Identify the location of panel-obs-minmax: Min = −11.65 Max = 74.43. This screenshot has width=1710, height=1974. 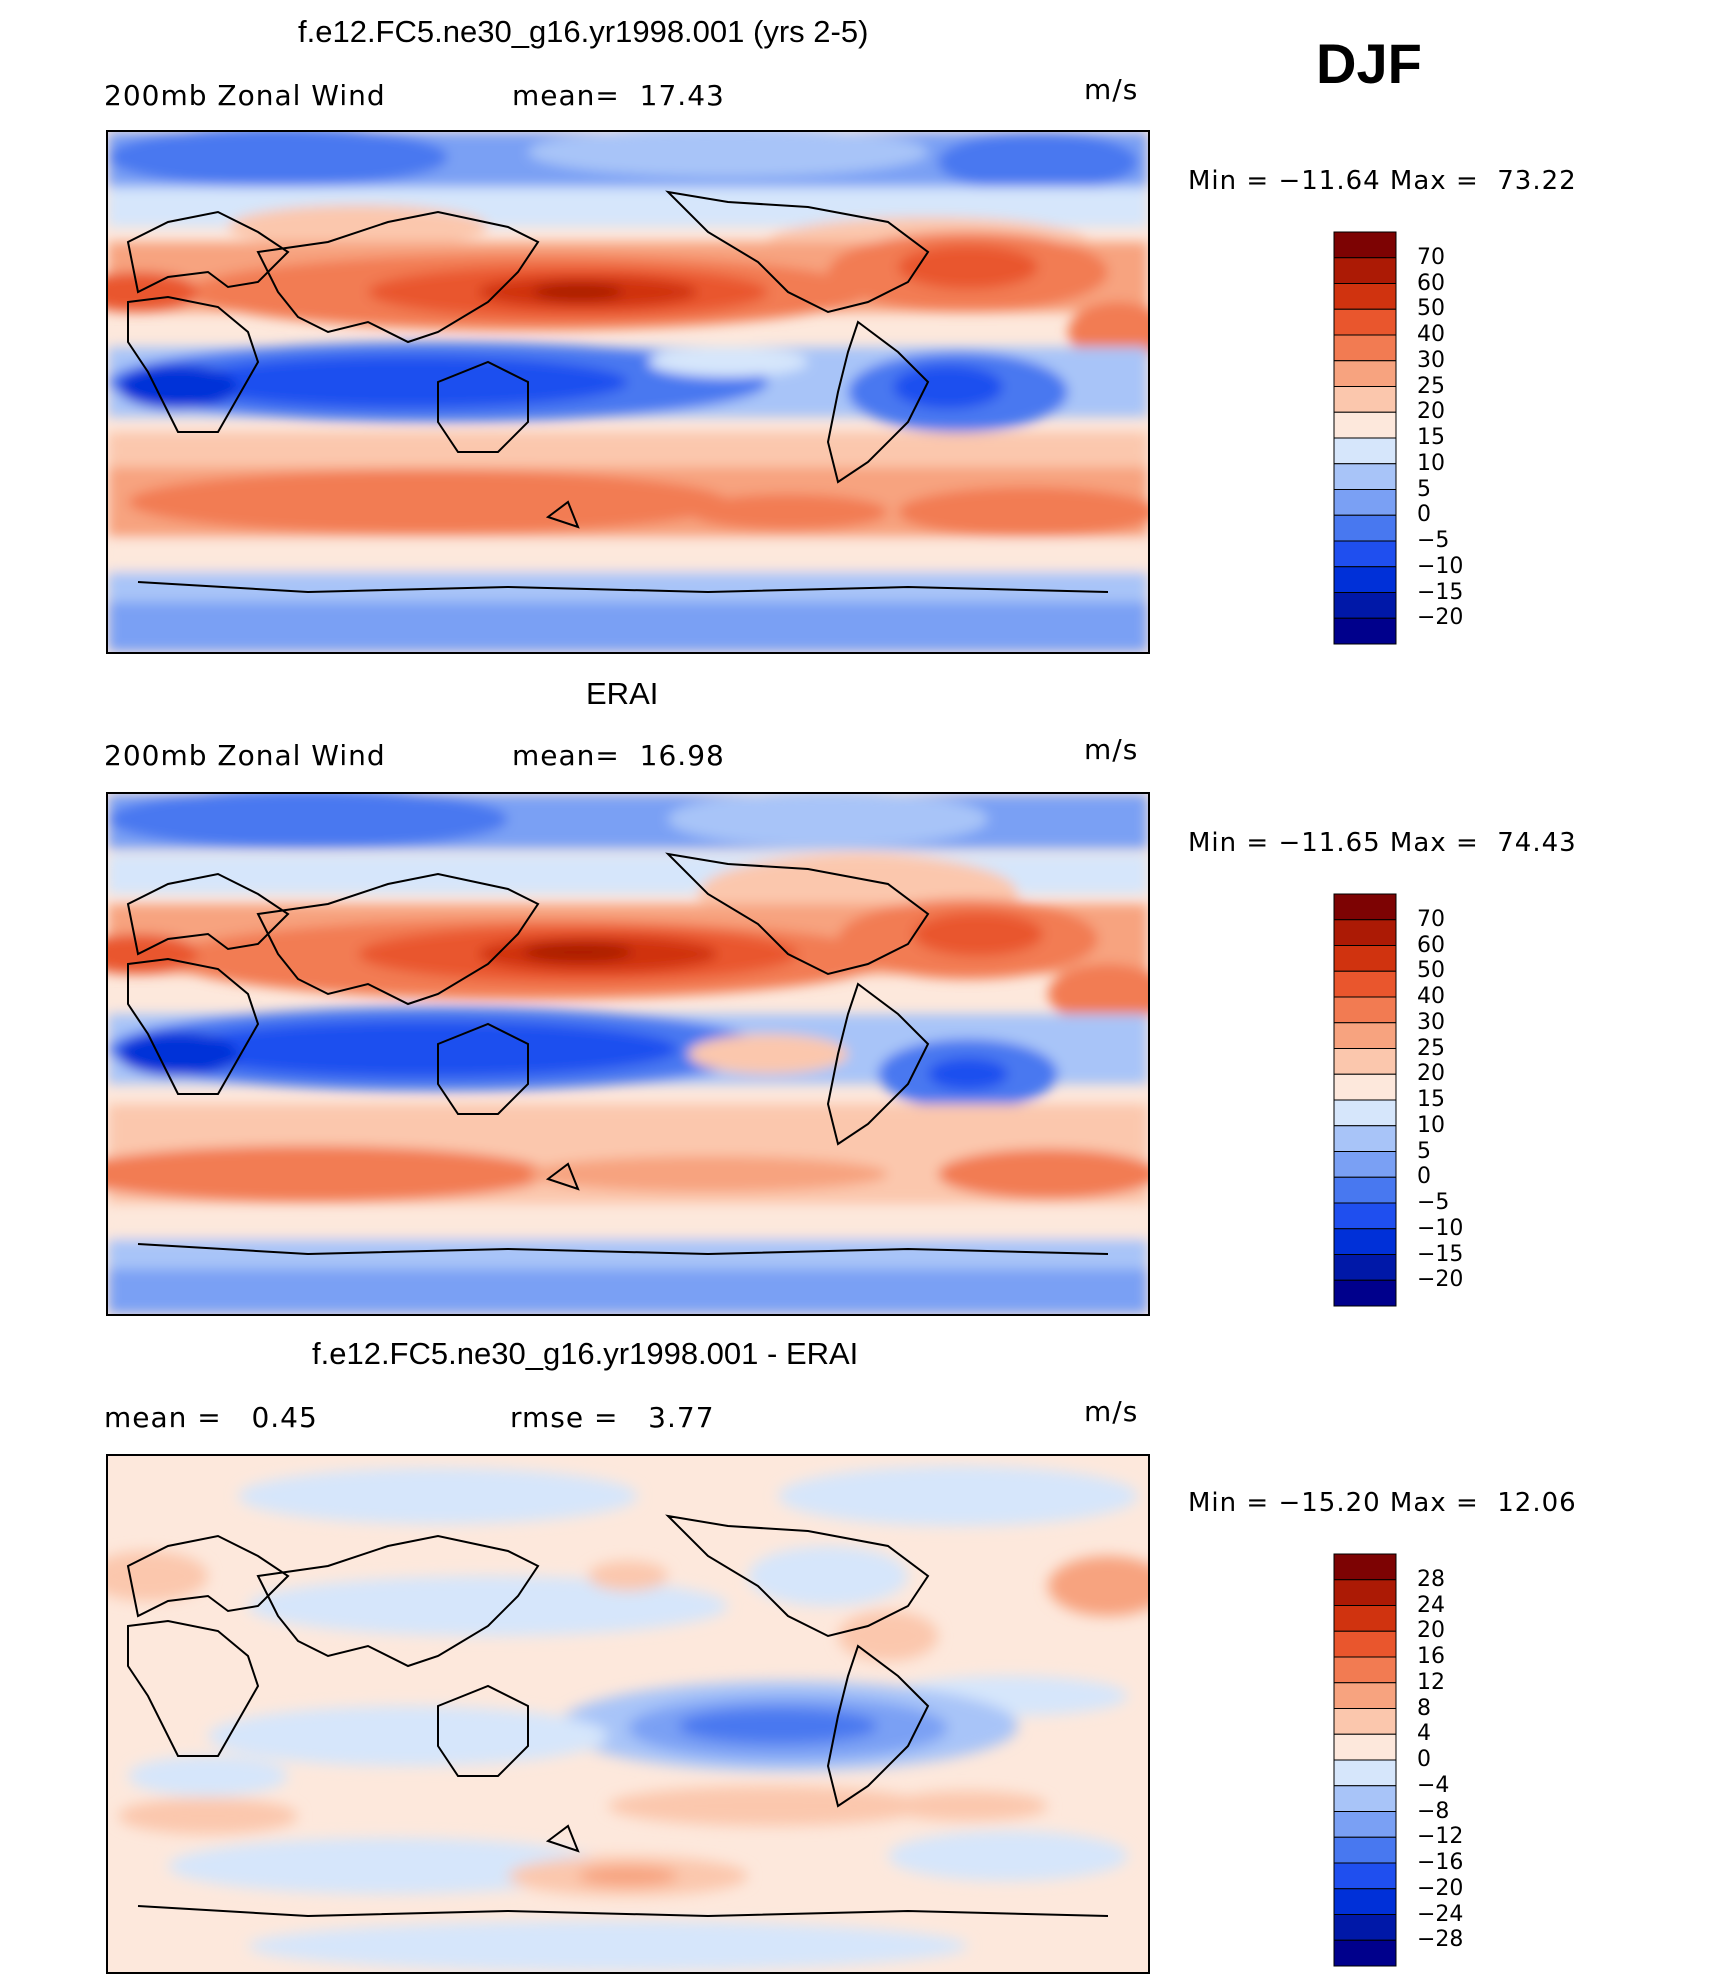
(1382, 843).